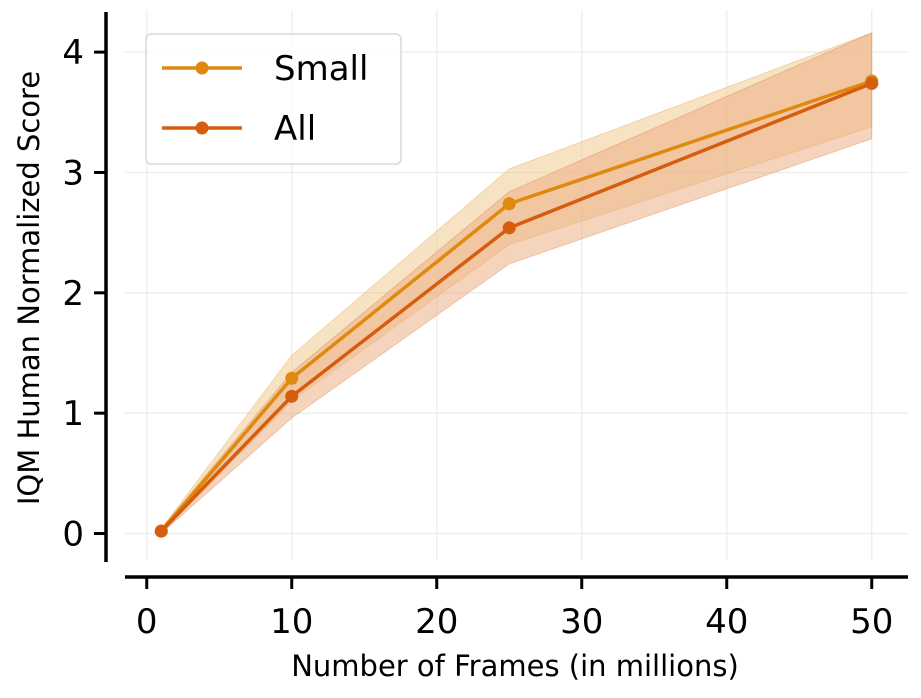  What do you see at coordinates (436, 622) in the screenshot?
I see `x-tick-label-20: 20` at bounding box center [436, 622].